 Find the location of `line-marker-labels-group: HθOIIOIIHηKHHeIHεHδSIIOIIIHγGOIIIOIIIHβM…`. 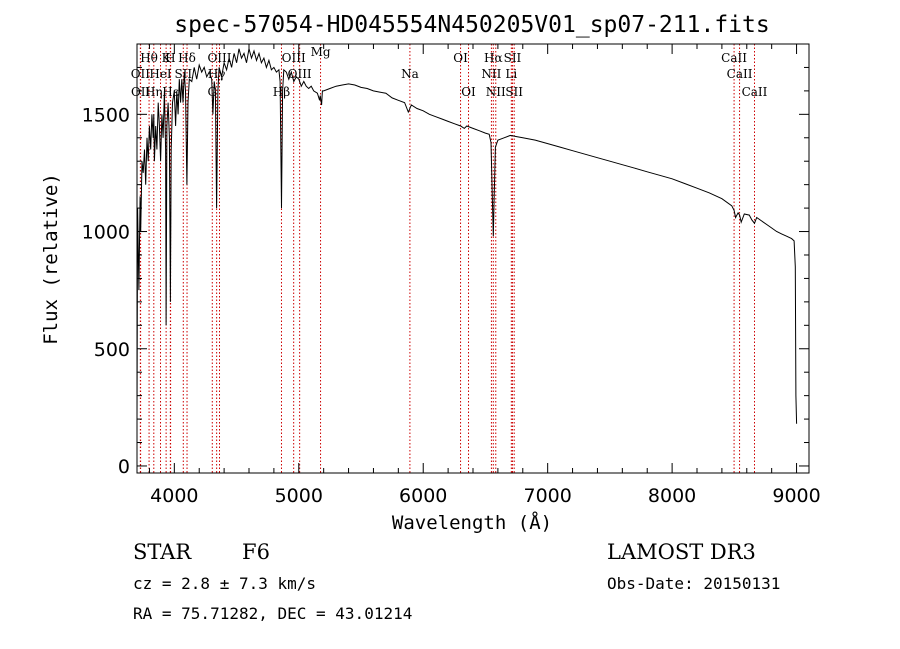

line-marker-labels-group: HθOIIOIIHηKHHeIHεHδSIIOIIIHγGOIIIOIIIHβM… is located at coordinates (449, 72).